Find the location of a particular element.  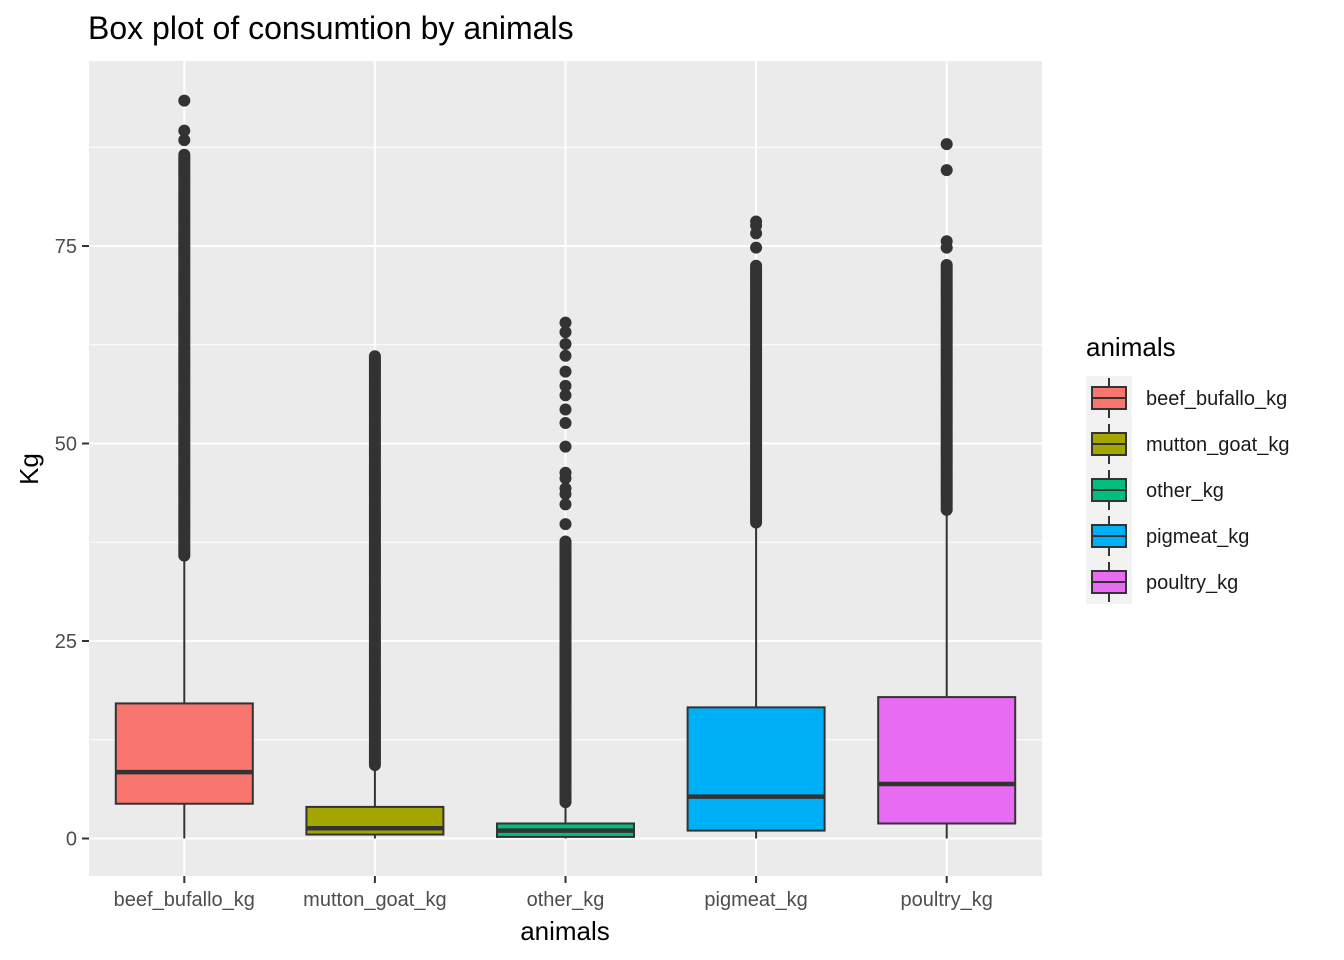

y-axis-title: Kg is located at coordinates (29, 469).